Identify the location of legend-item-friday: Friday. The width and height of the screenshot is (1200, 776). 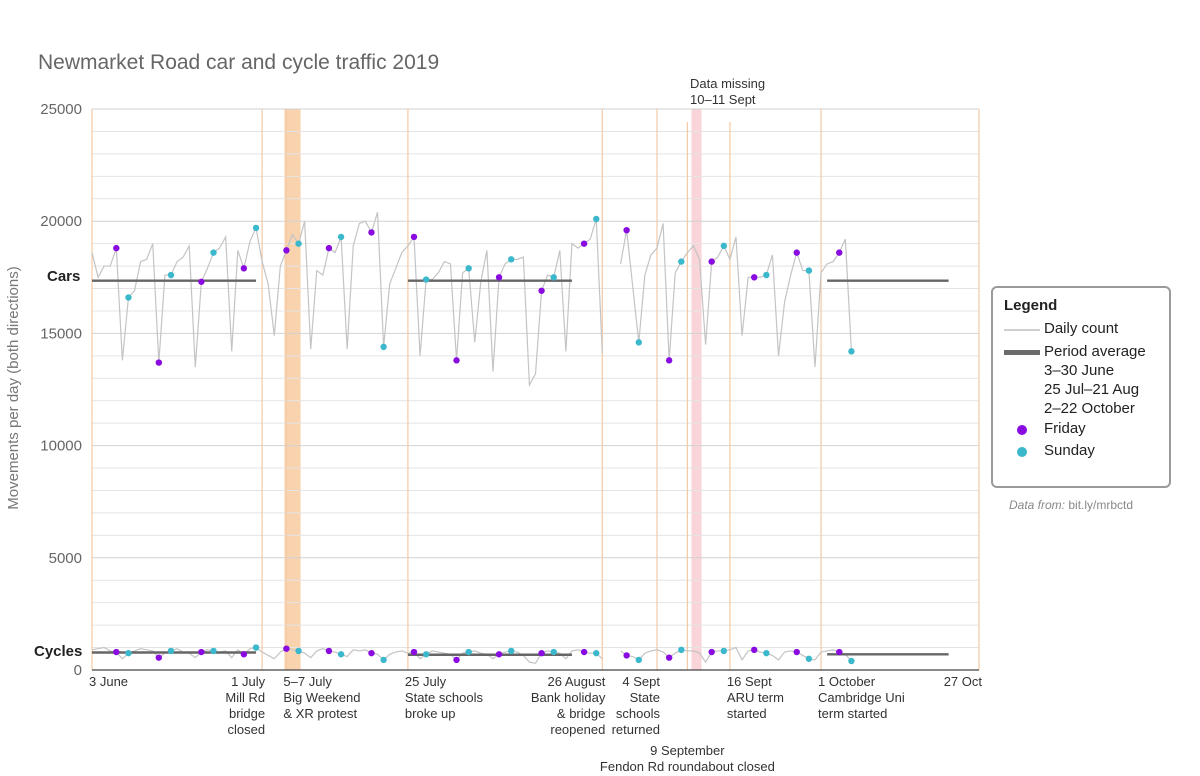
(1081, 430).